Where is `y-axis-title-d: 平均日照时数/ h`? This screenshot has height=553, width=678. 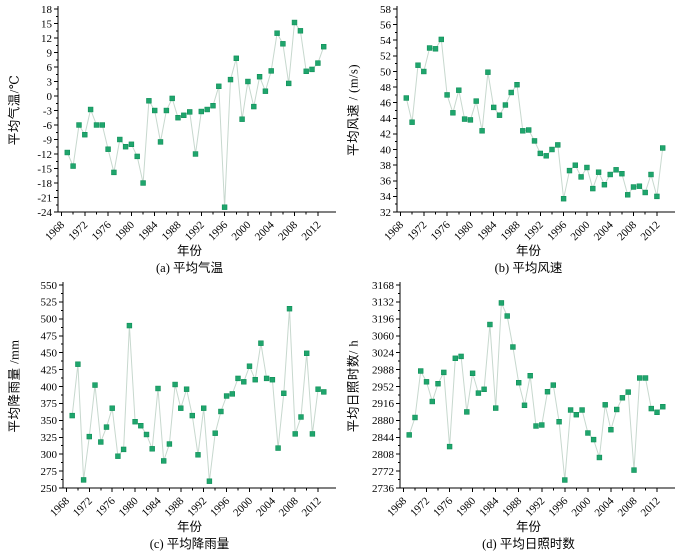
y-axis-title-d: 平均日照时数/ h is located at coordinates (353, 386).